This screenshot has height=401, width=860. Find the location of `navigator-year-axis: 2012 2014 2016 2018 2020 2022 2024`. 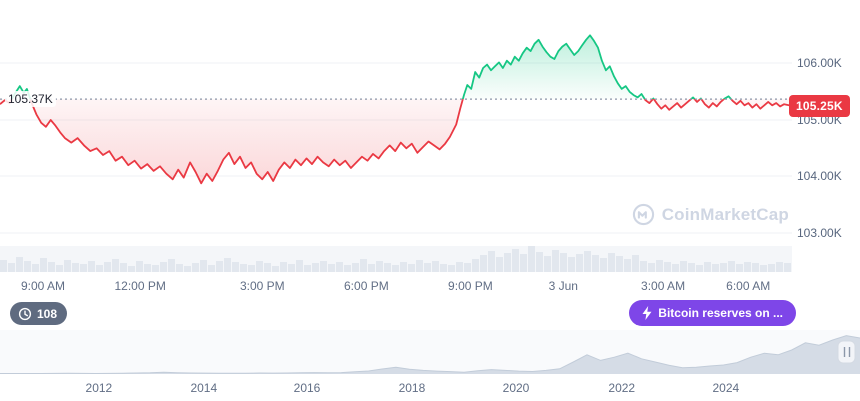

navigator-year-axis: 2012 2014 2016 2018 2020 2022 2024 is located at coordinates (430, 388).